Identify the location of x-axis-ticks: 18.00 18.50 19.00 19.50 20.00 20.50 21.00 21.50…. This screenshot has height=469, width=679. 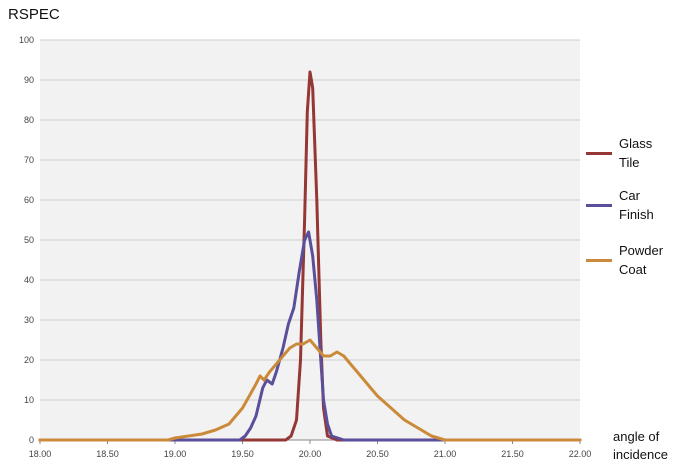
(310, 449).